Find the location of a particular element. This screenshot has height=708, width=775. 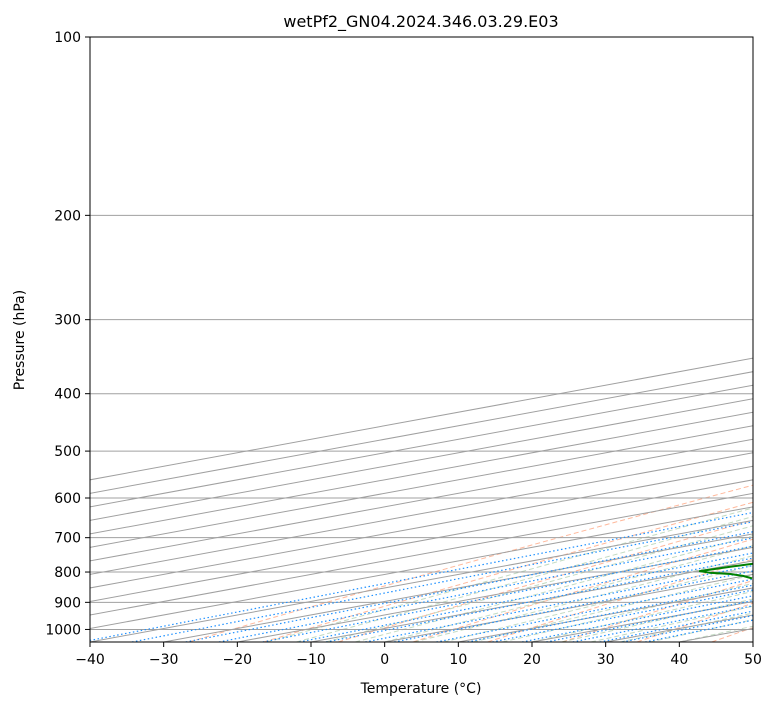

y-tick-label: 300 is located at coordinates (67, 321).